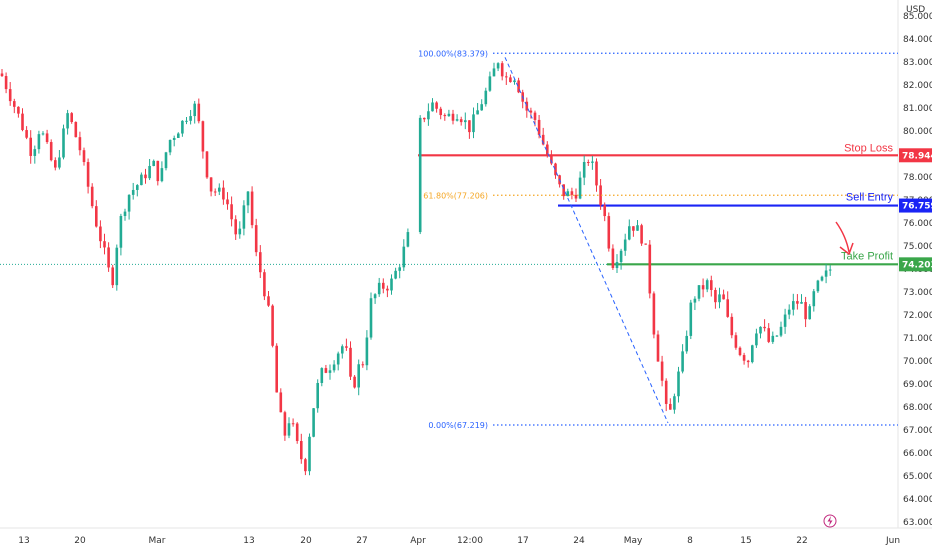 This screenshot has height=550, width=932. I want to click on y-tick-label: 63.000, so click(917, 523).